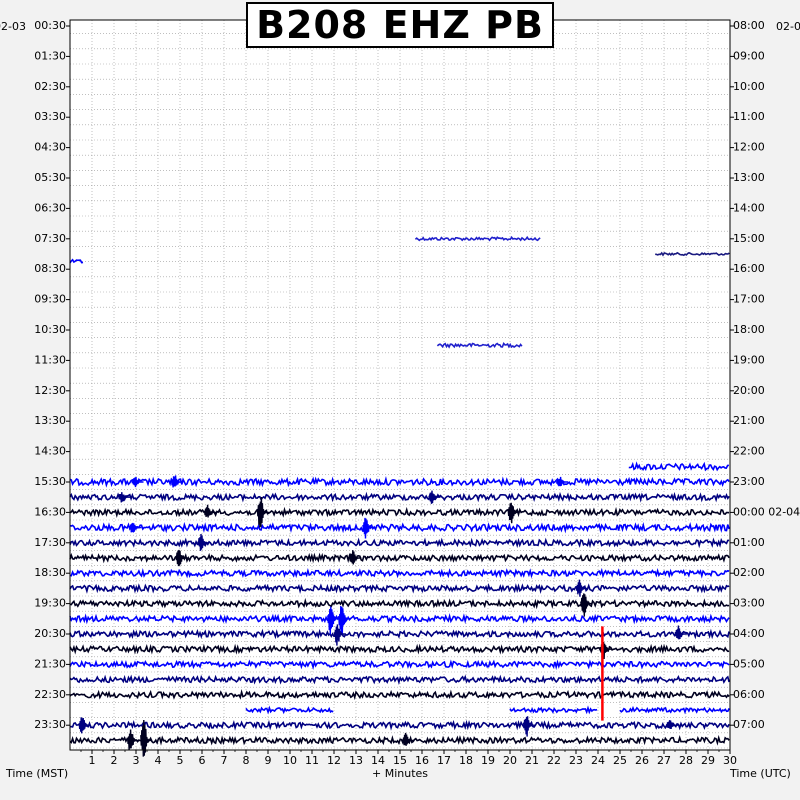  Describe the element at coordinates (50, 207) in the screenshot. I see `left-tick-label: 06:30` at that location.